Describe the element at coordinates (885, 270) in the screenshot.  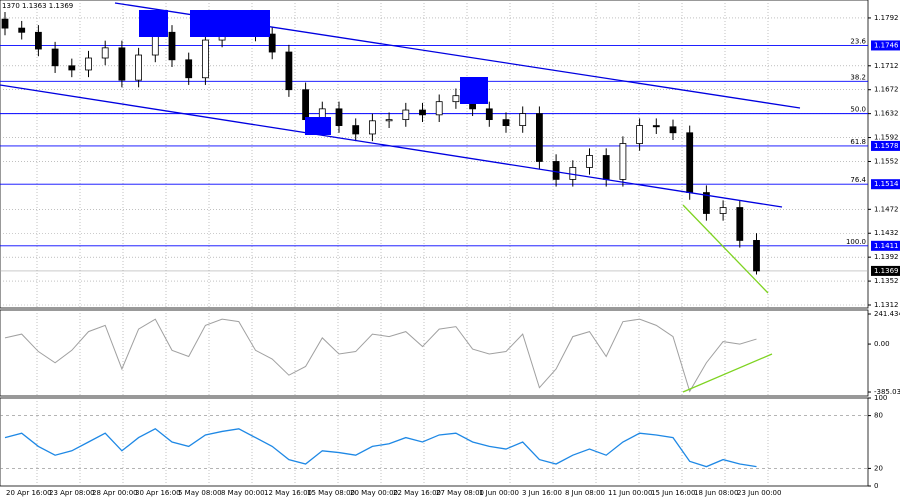
I see `last-price-tag` at that location.